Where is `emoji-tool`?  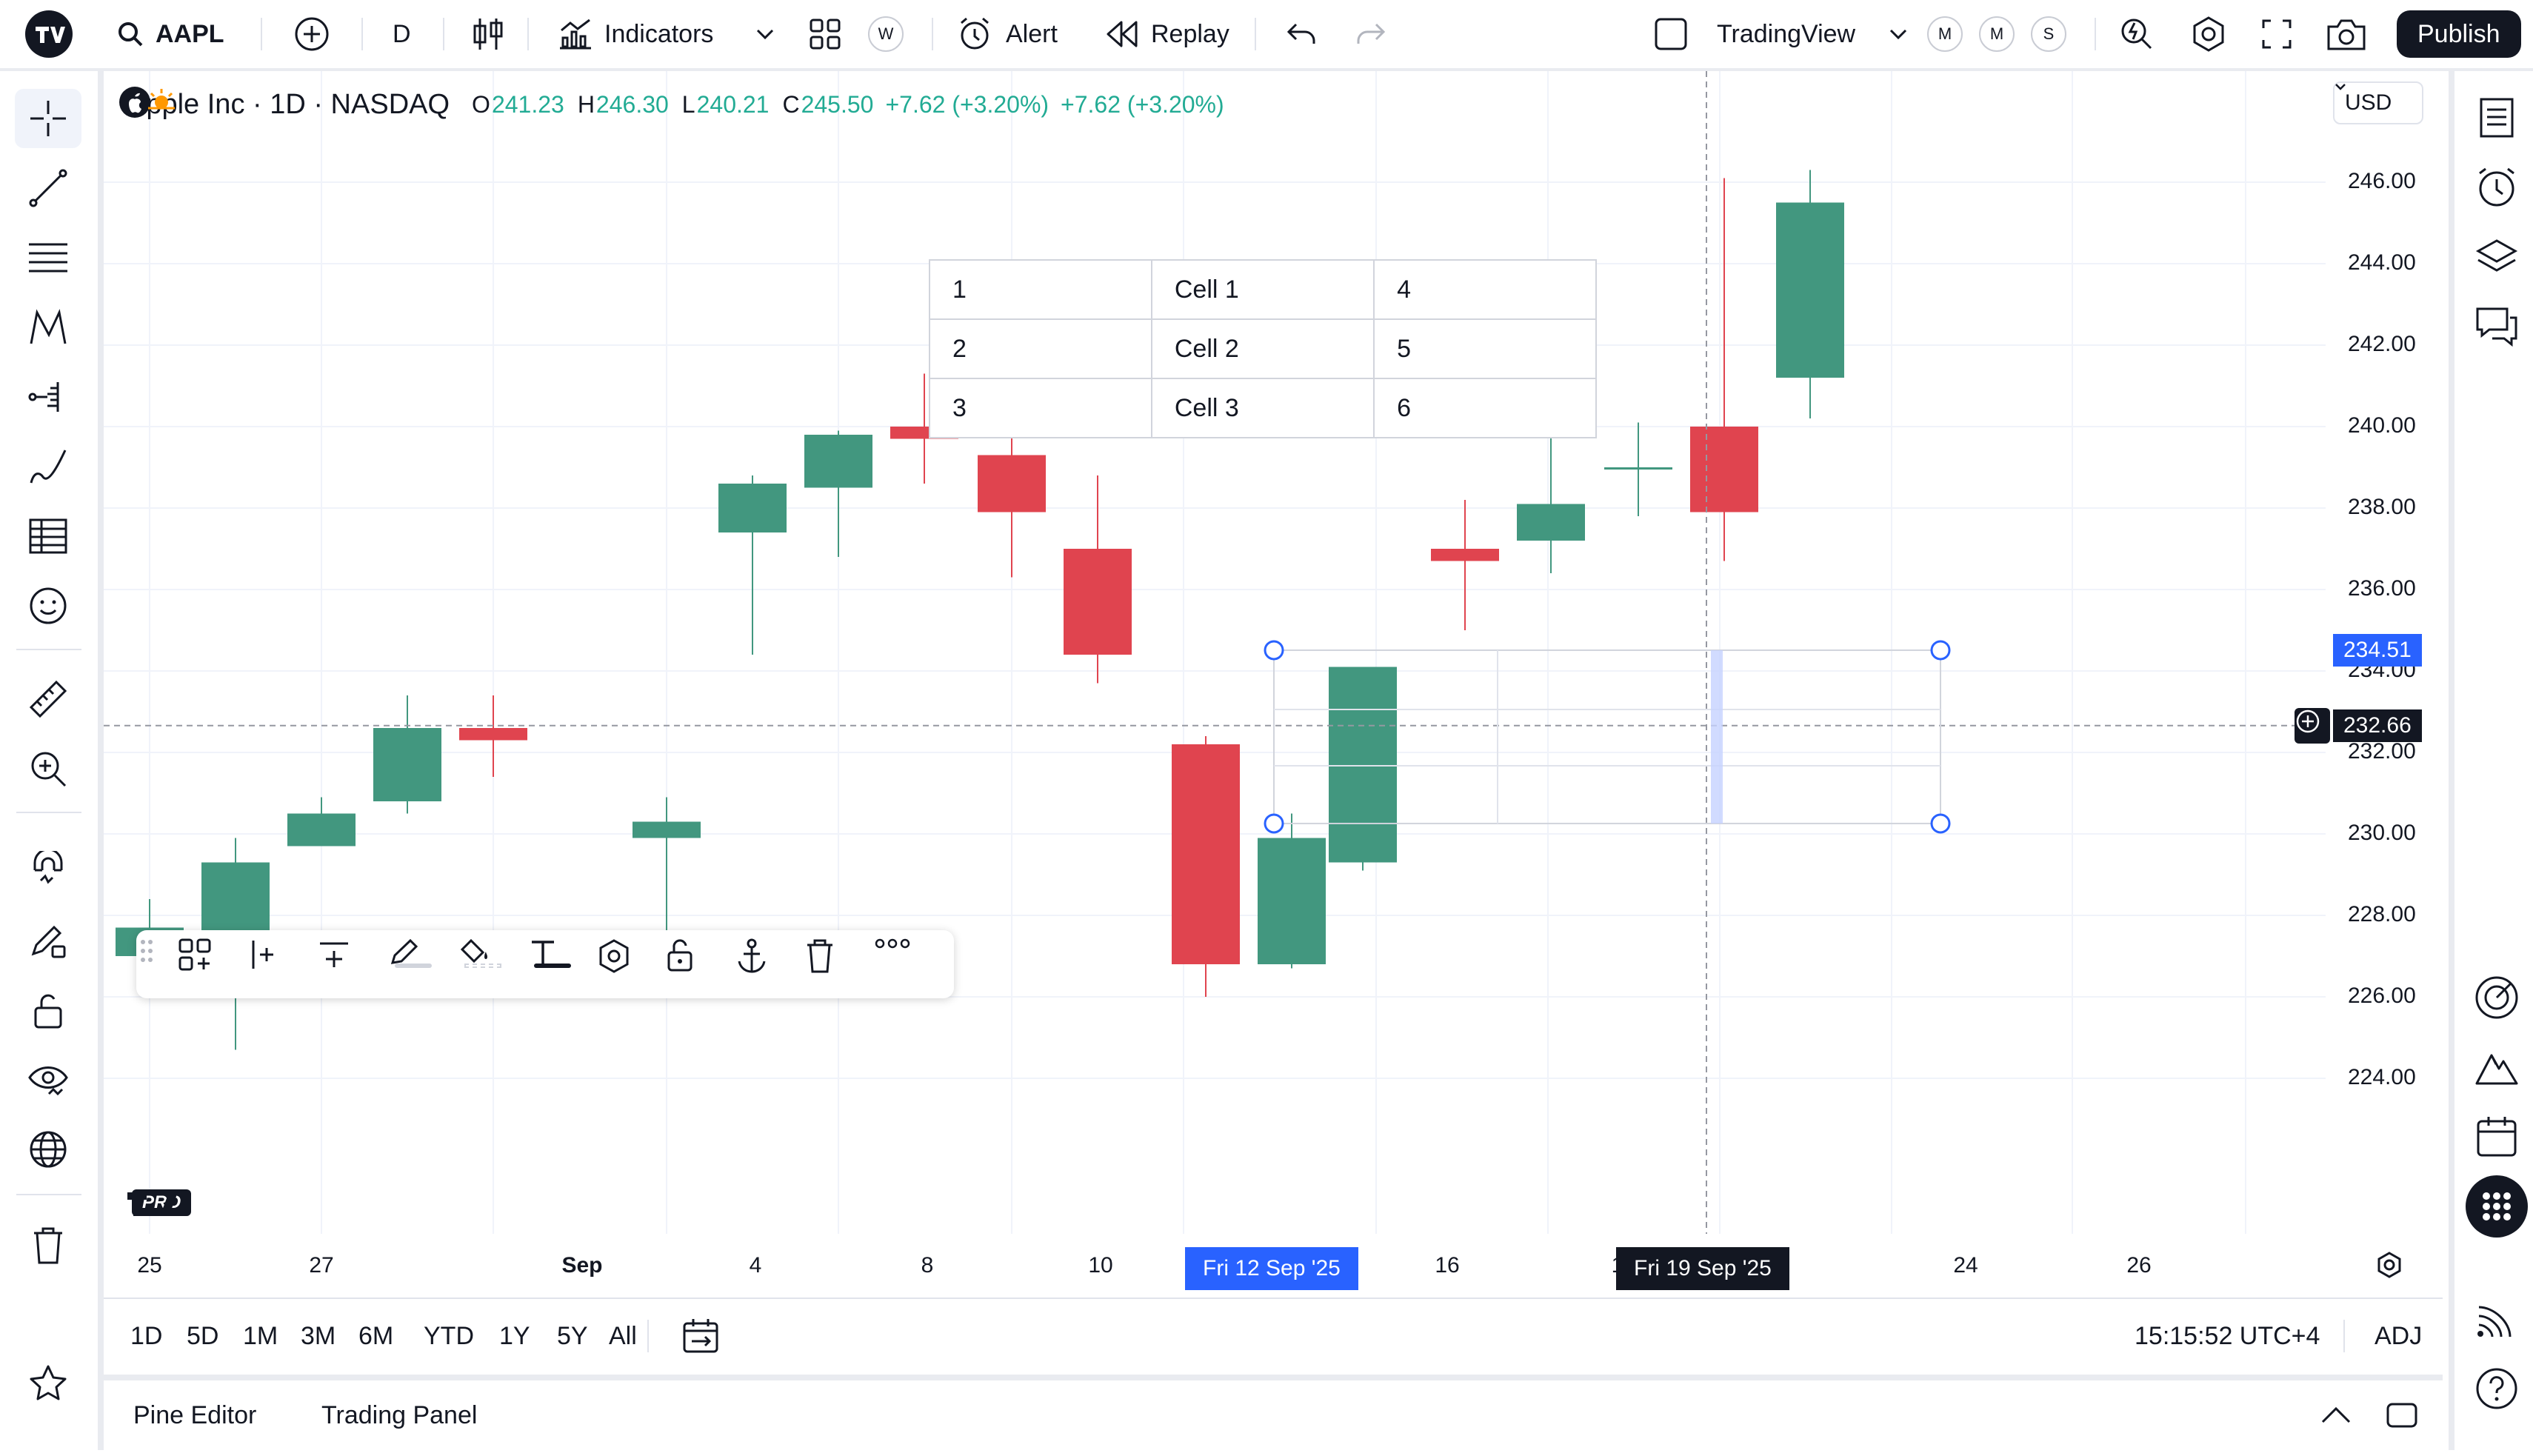
emoji-tool is located at coordinates (48, 605).